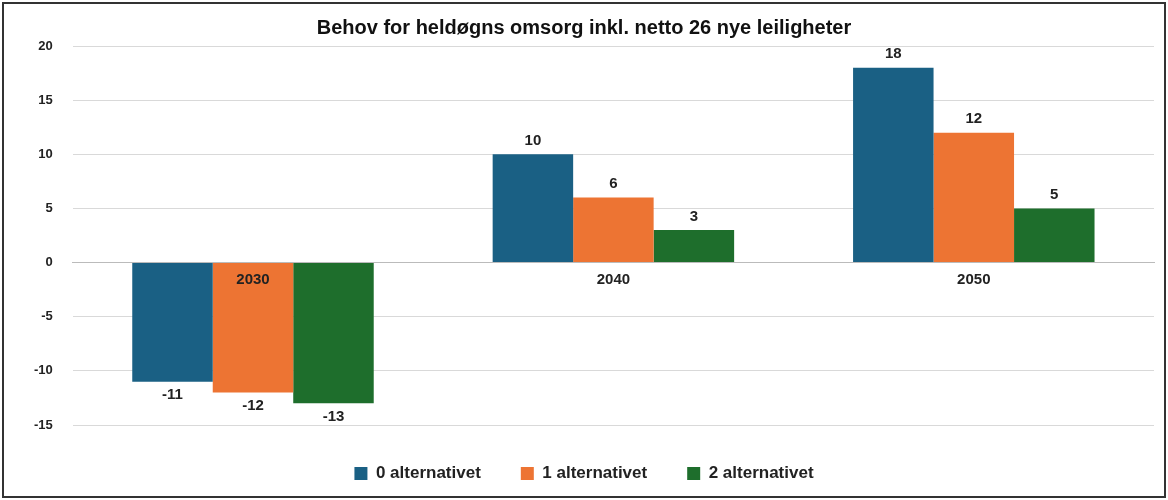  What do you see at coordinates (45, 45) in the screenshot?
I see `y-tick-label: 20` at bounding box center [45, 45].